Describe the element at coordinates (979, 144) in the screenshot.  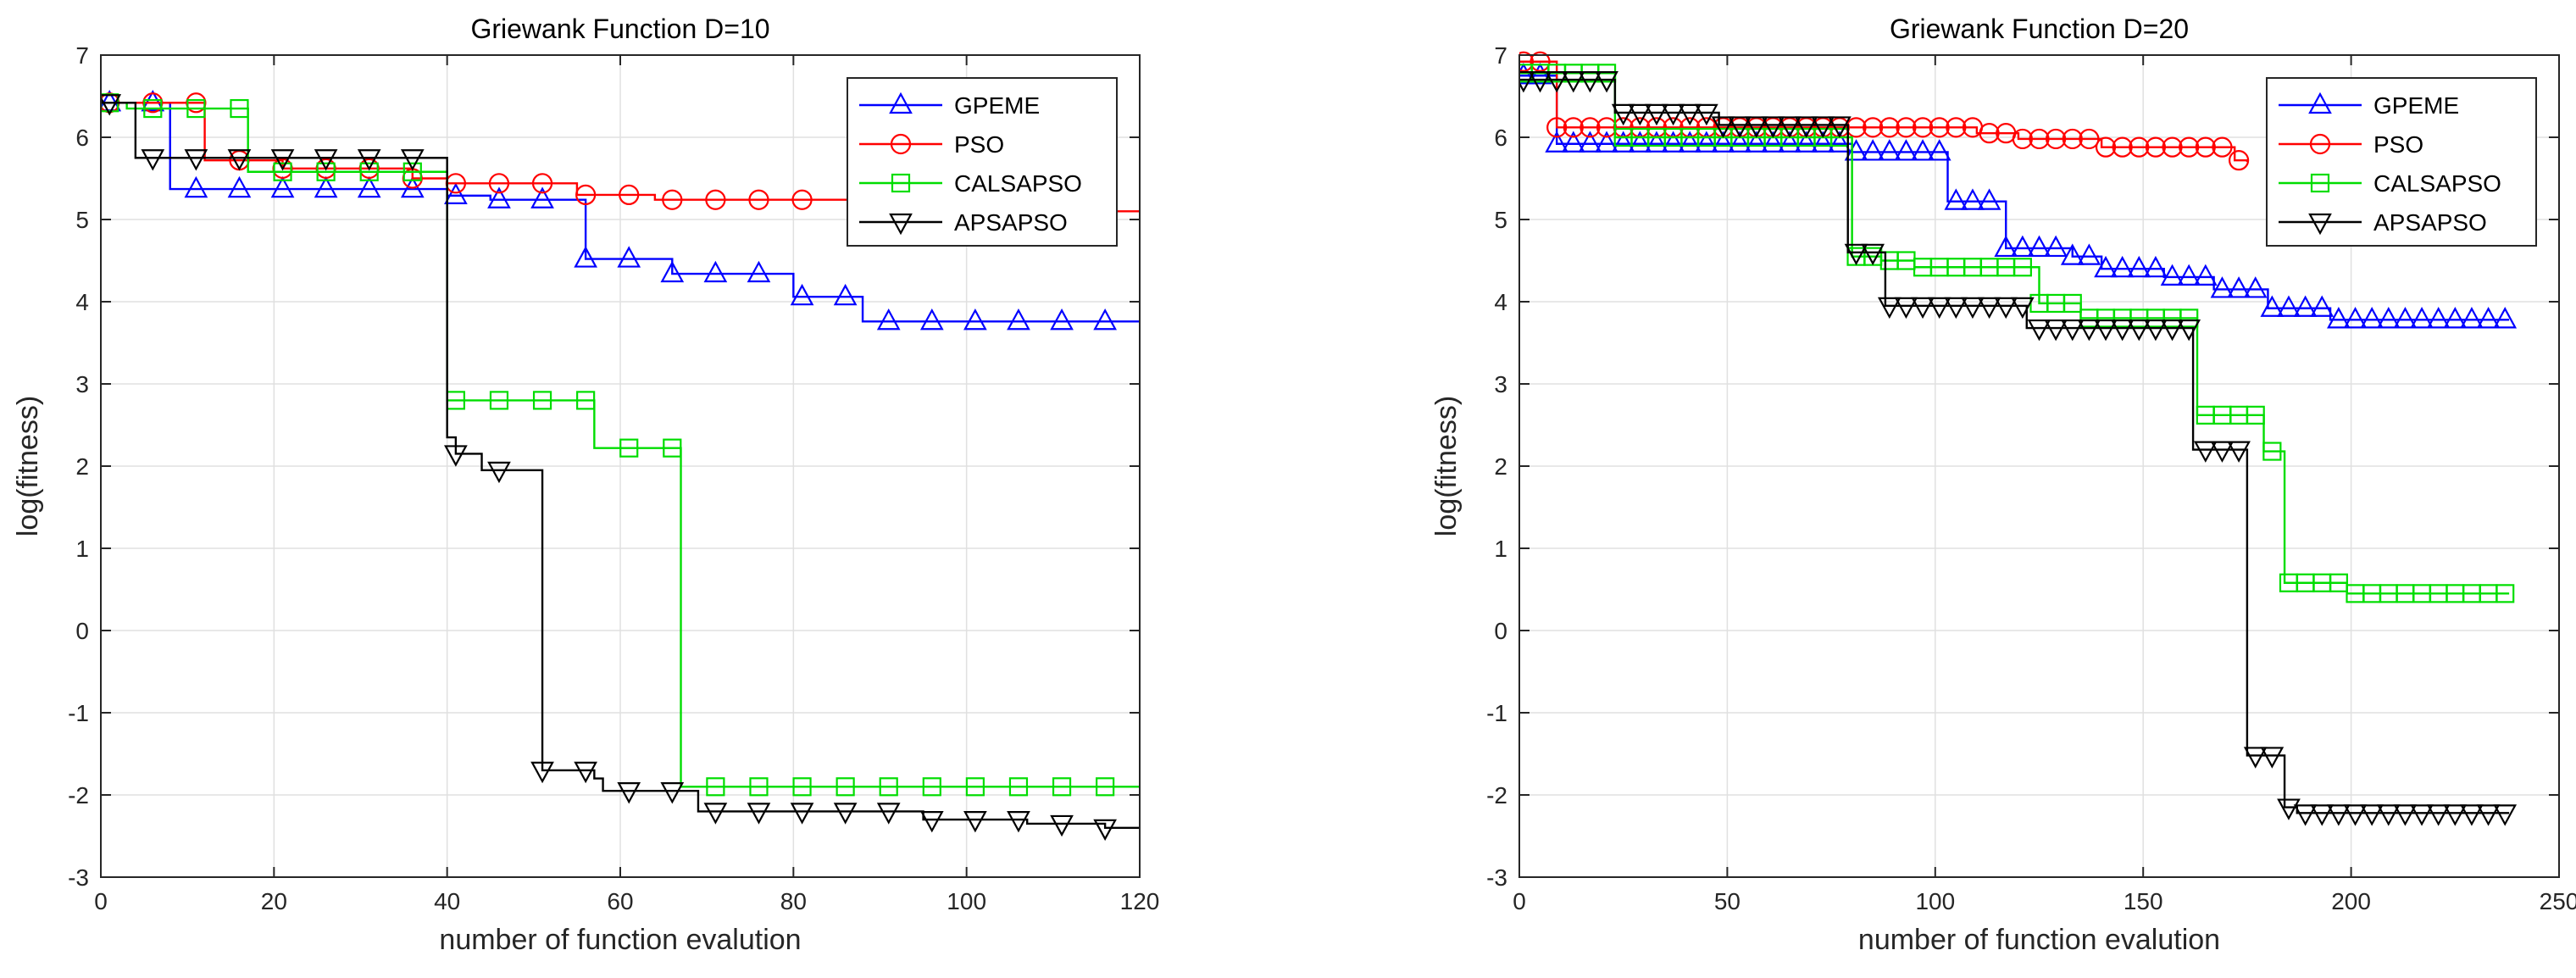
I see `legend-label: PSO` at that location.